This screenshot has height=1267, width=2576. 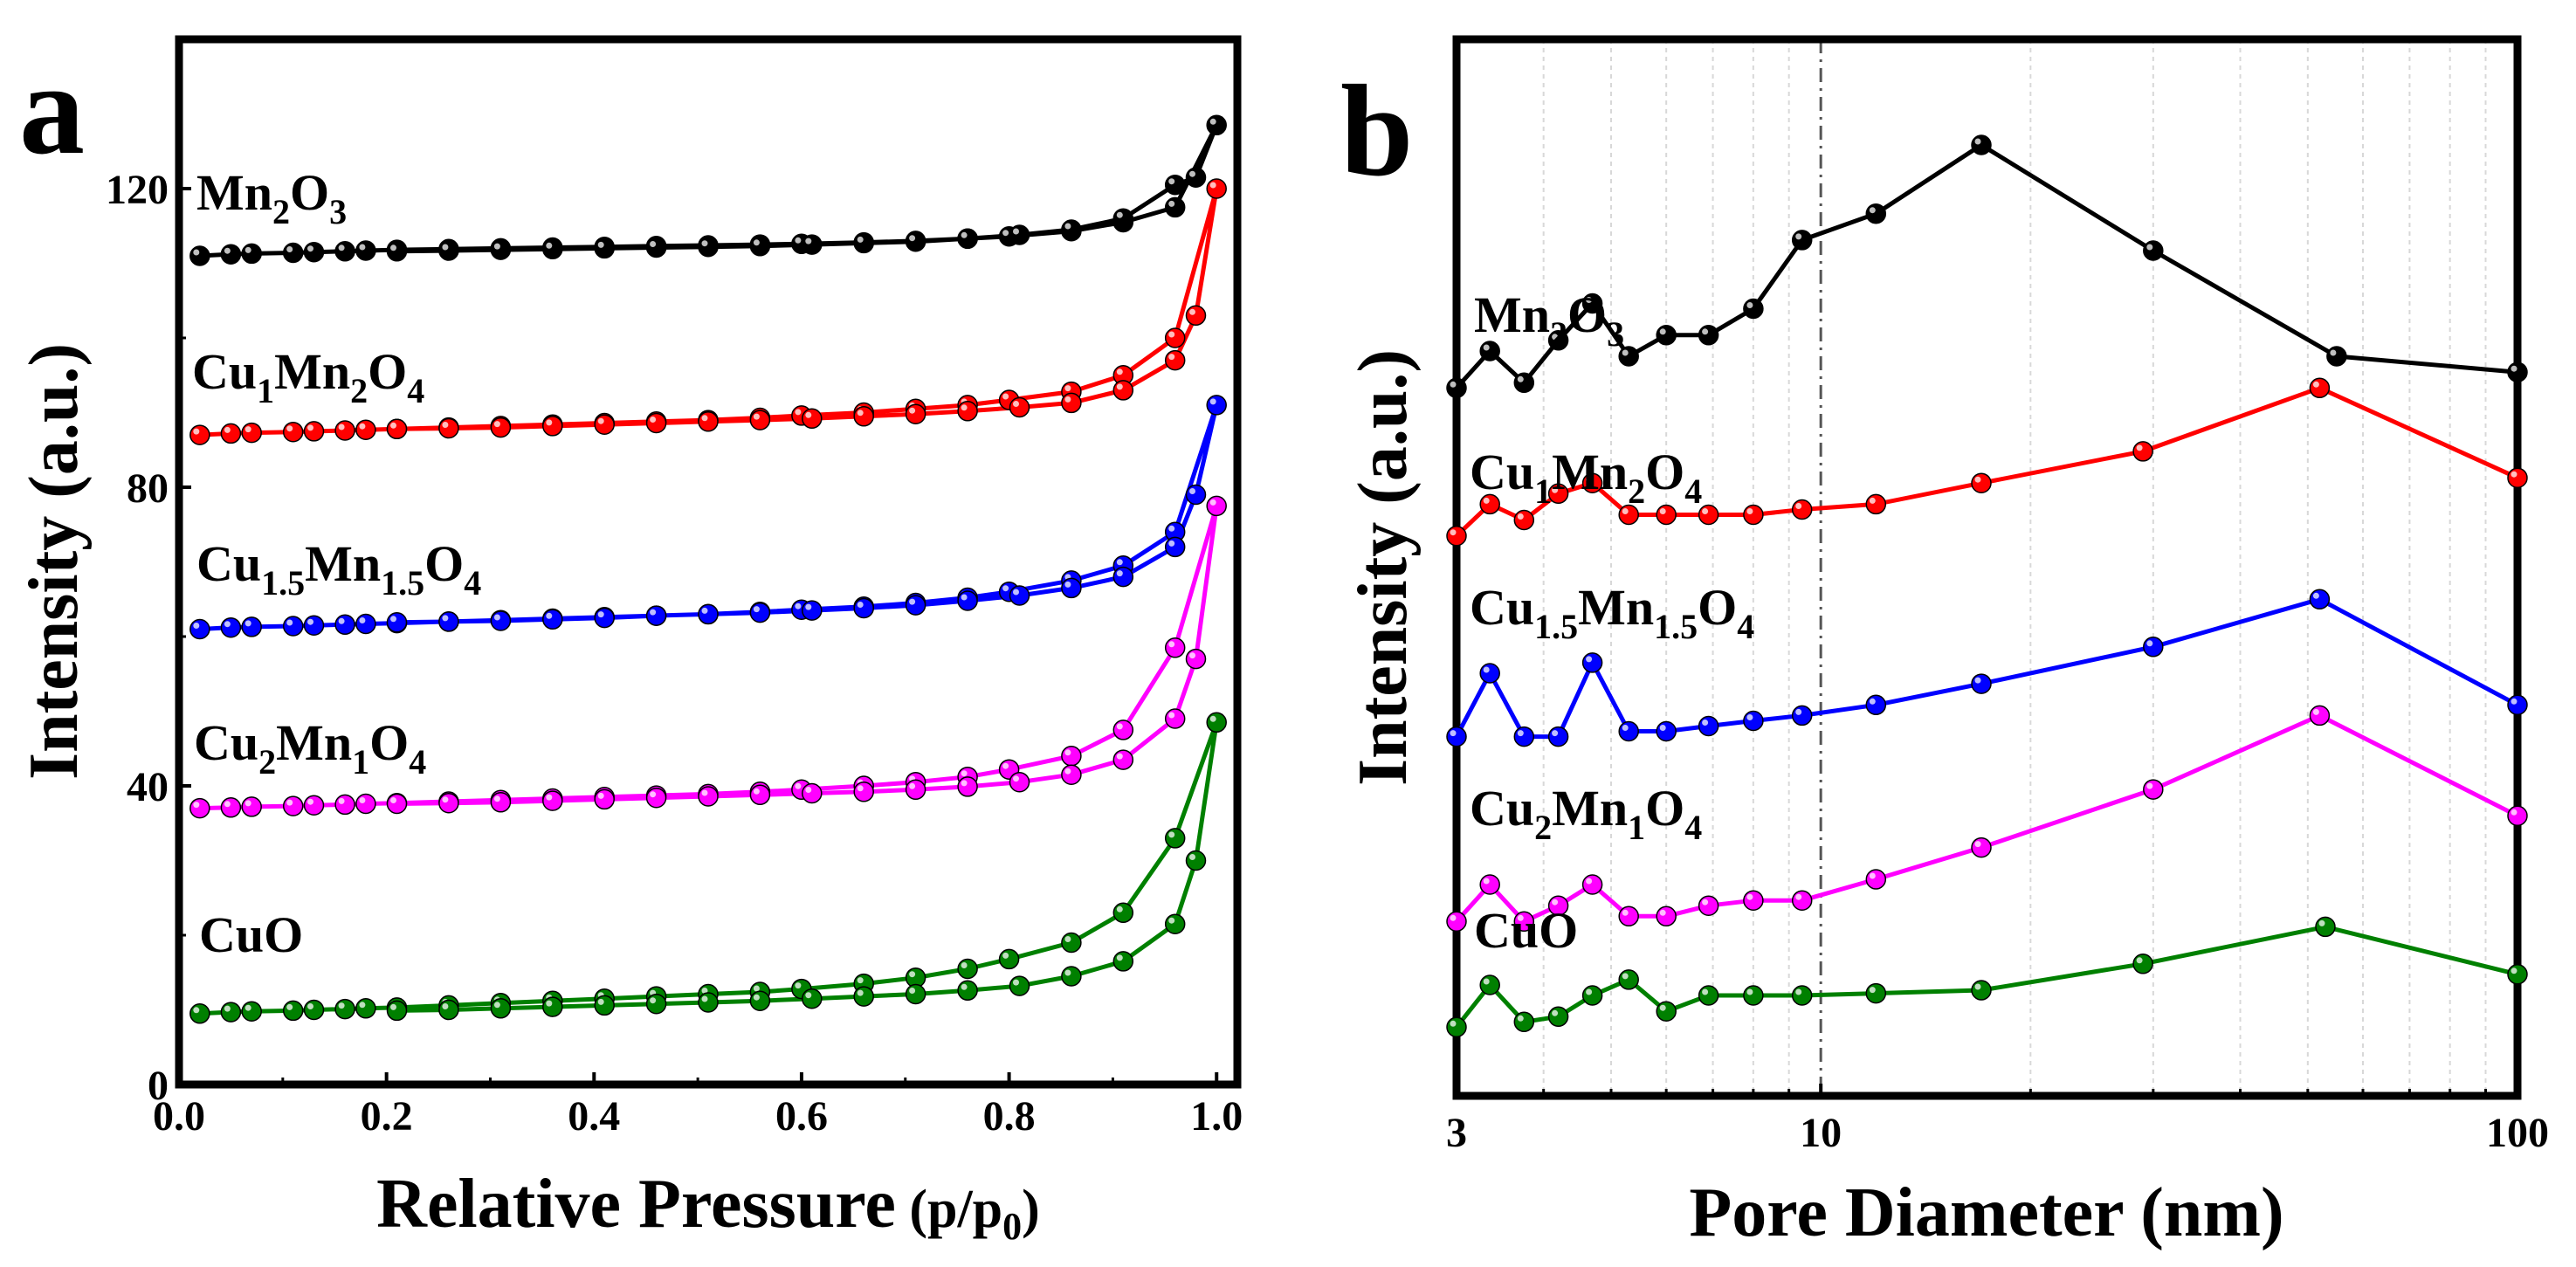 What do you see at coordinates (1986, 1212) in the screenshot?
I see `panel-b-x-axis-title: Pore Diameter (nm)` at bounding box center [1986, 1212].